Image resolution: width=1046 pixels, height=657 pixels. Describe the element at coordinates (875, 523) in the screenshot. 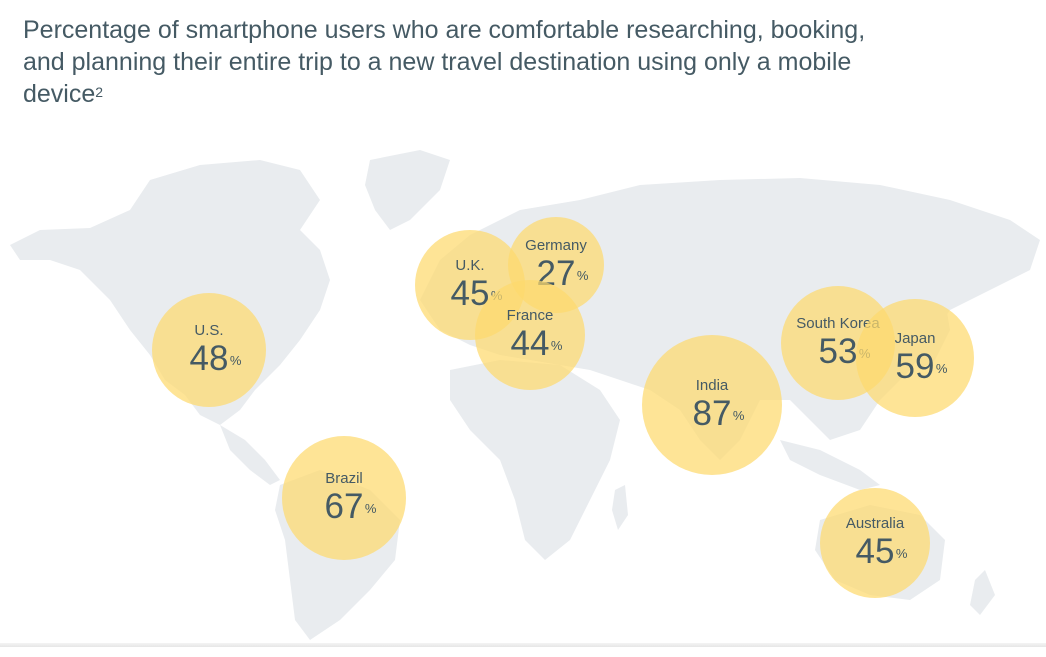

I see `country-label: Australia` at that location.